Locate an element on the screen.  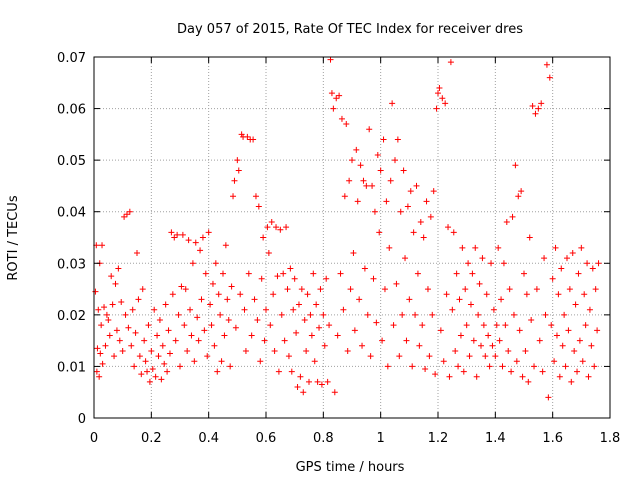
x-tick-label: 0.8 is located at coordinates (323, 438).